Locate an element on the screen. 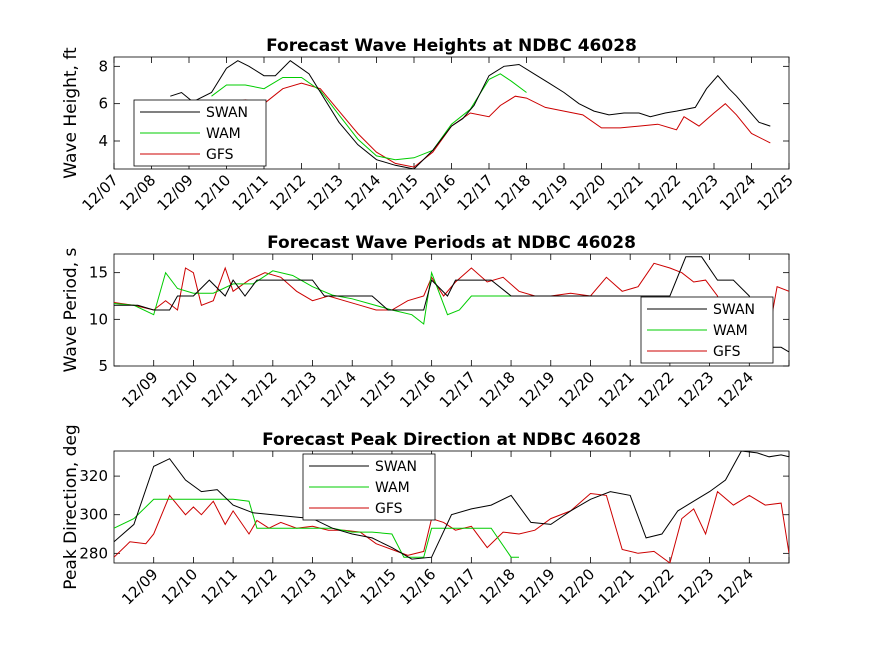  plot-area is located at coordinates (451, 507).